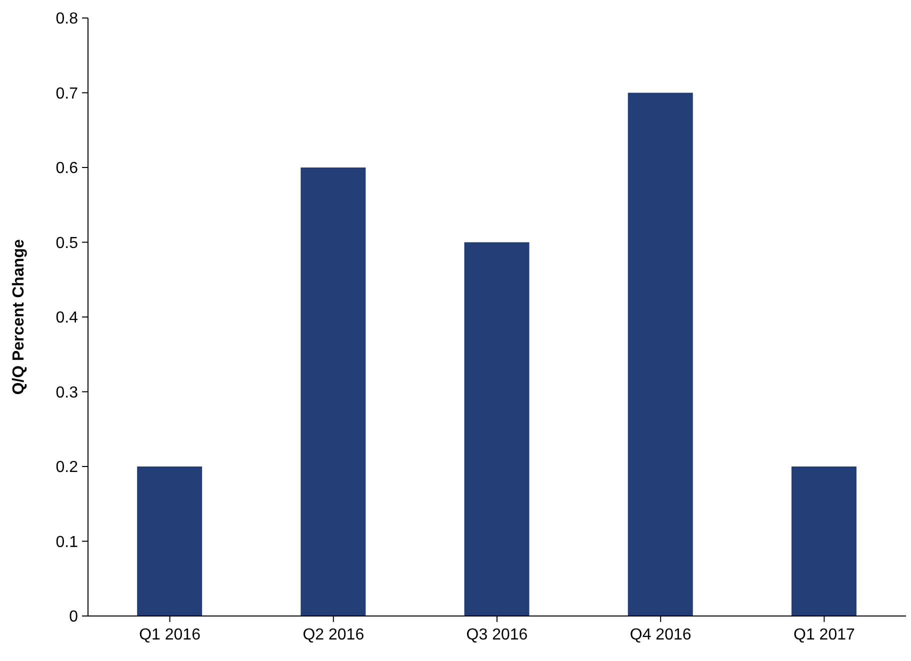  I want to click on y-tick-label: 0.7, so click(67, 93).